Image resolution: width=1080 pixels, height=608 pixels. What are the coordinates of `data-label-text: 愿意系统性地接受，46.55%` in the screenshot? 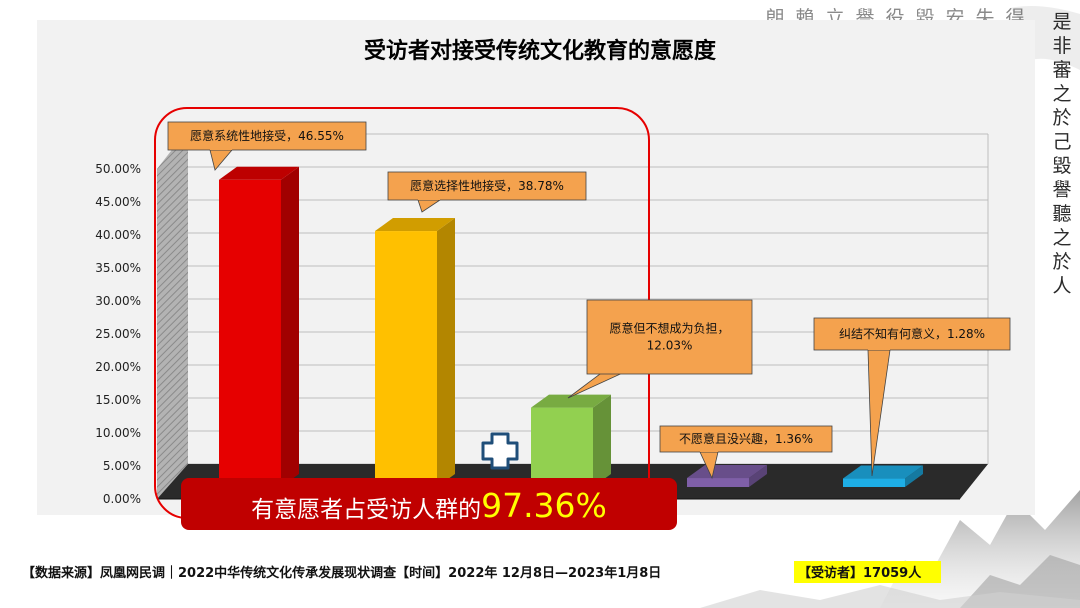 It's located at (267, 135).